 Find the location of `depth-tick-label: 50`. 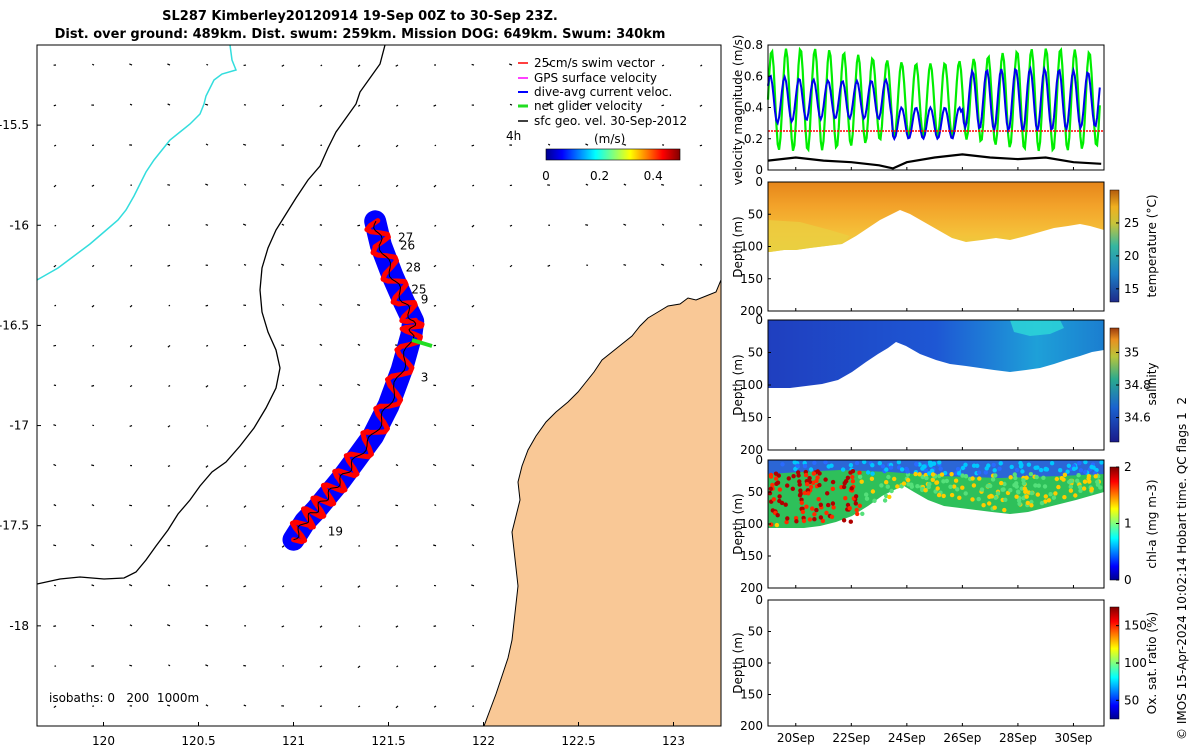

depth-tick-label: 50 is located at coordinates (755, 492).